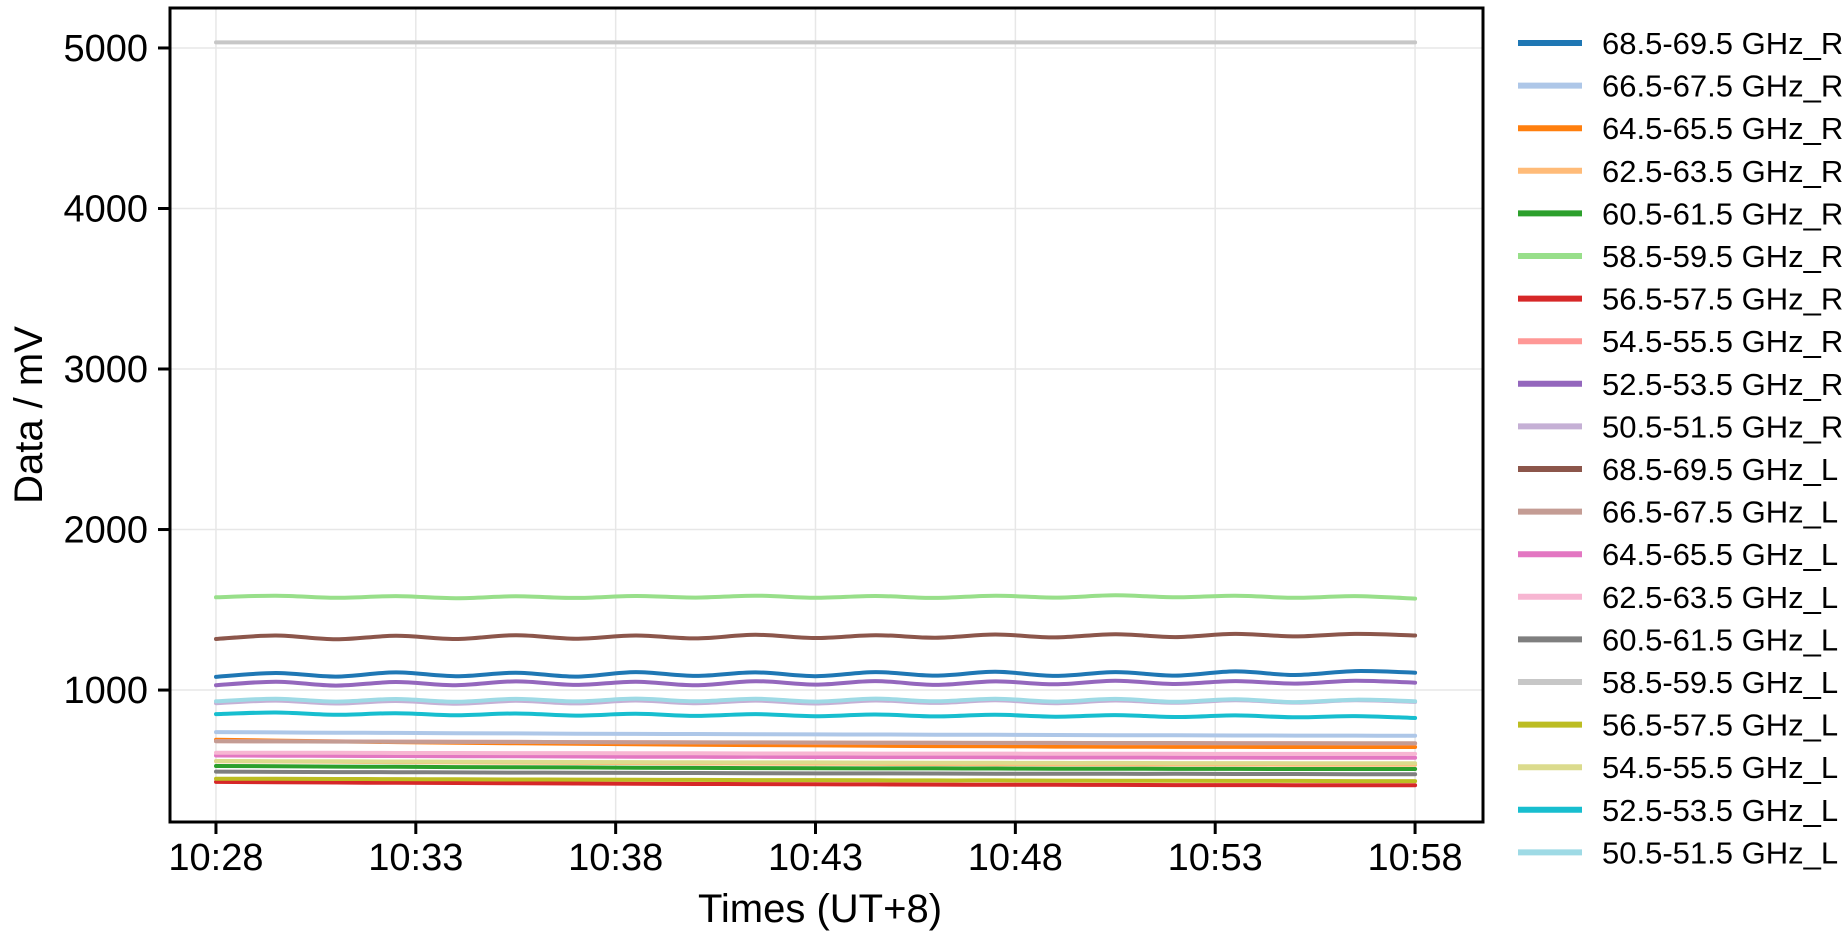 Image resolution: width=1847 pixels, height=946 pixels. I want to click on legend-item: 62.5-63.5 GHz_L, so click(1678, 597).